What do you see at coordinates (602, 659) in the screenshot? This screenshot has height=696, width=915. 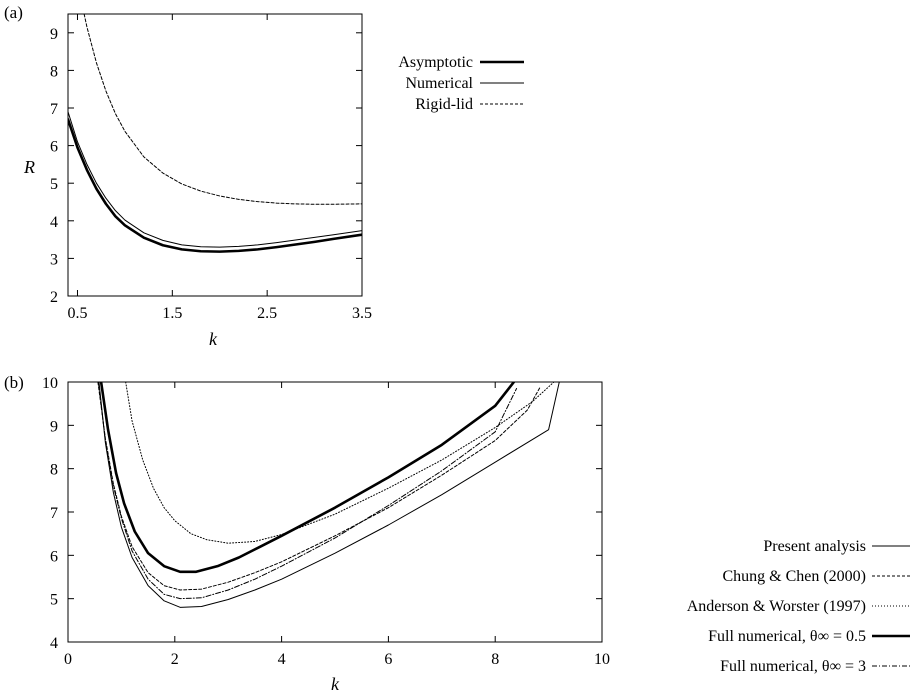 I see `x-tick-label: 10` at bounding box center [602, 659].